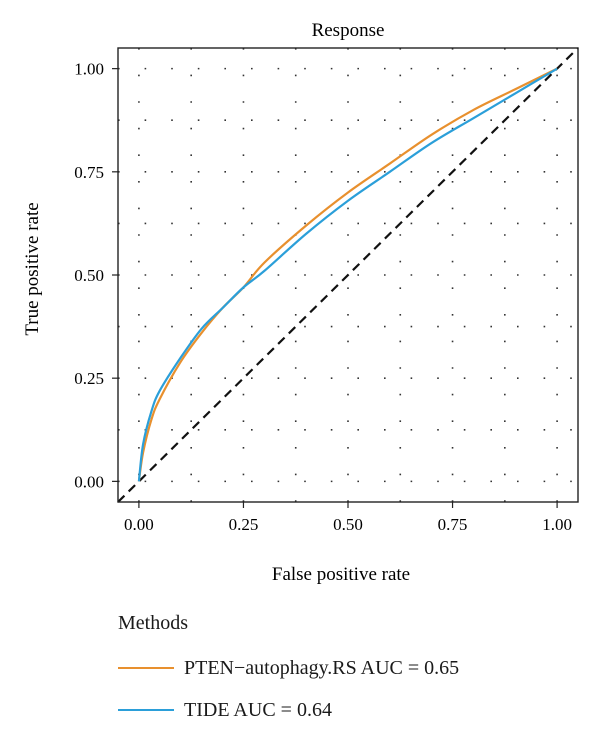 The height and width of the screenshot is (731, 600). Describe the element at coordinates (322, 667) in the screenshot. I see `legend-label-pten: PTEN−autophagy.RS AUC = 0.65` at that location.